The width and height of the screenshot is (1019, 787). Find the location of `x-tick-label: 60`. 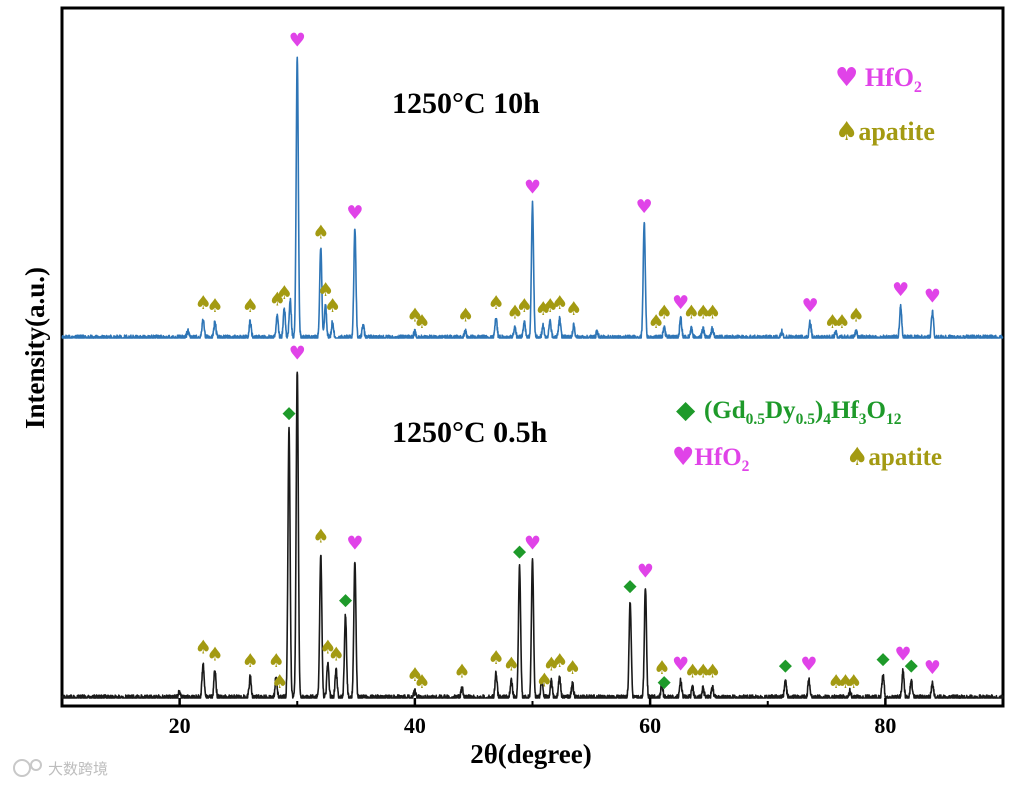

x-tick-label: 60 is located at coordinates (650, 725).